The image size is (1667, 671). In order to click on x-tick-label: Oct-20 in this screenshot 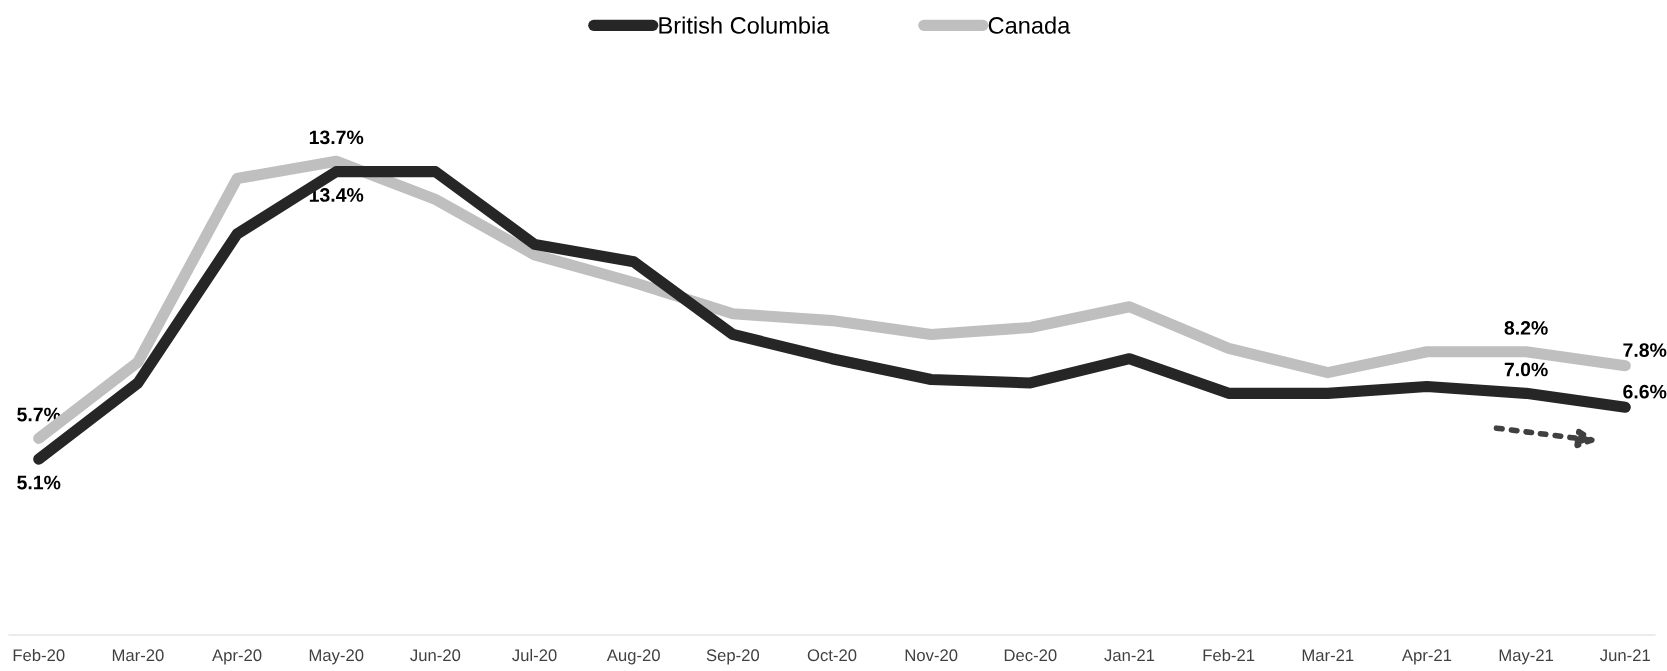, I will do `click(832, 655)`.